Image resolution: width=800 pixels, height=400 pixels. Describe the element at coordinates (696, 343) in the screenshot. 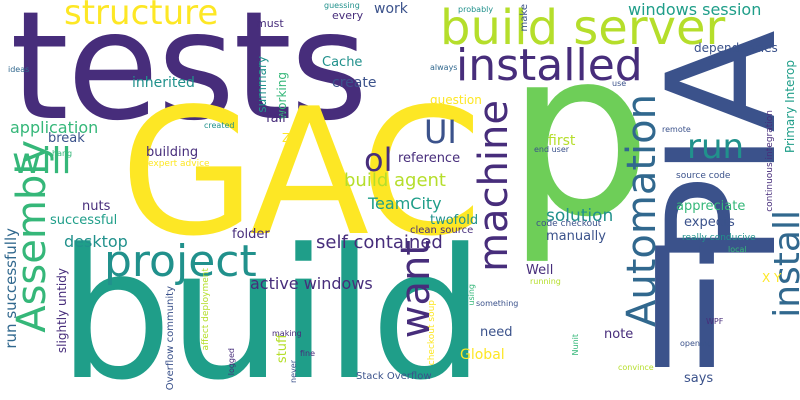

I see `word-opening: opening` at that location.